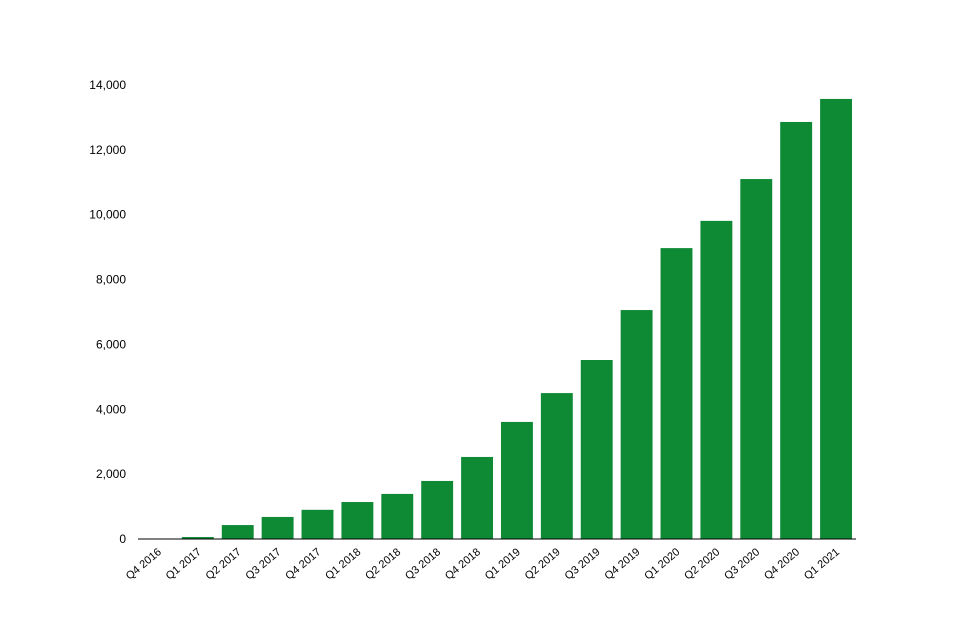 The width and height of the screenshot is (960, 640). I want to click on x-tick-label: Q2 2019, so click(543, 564).